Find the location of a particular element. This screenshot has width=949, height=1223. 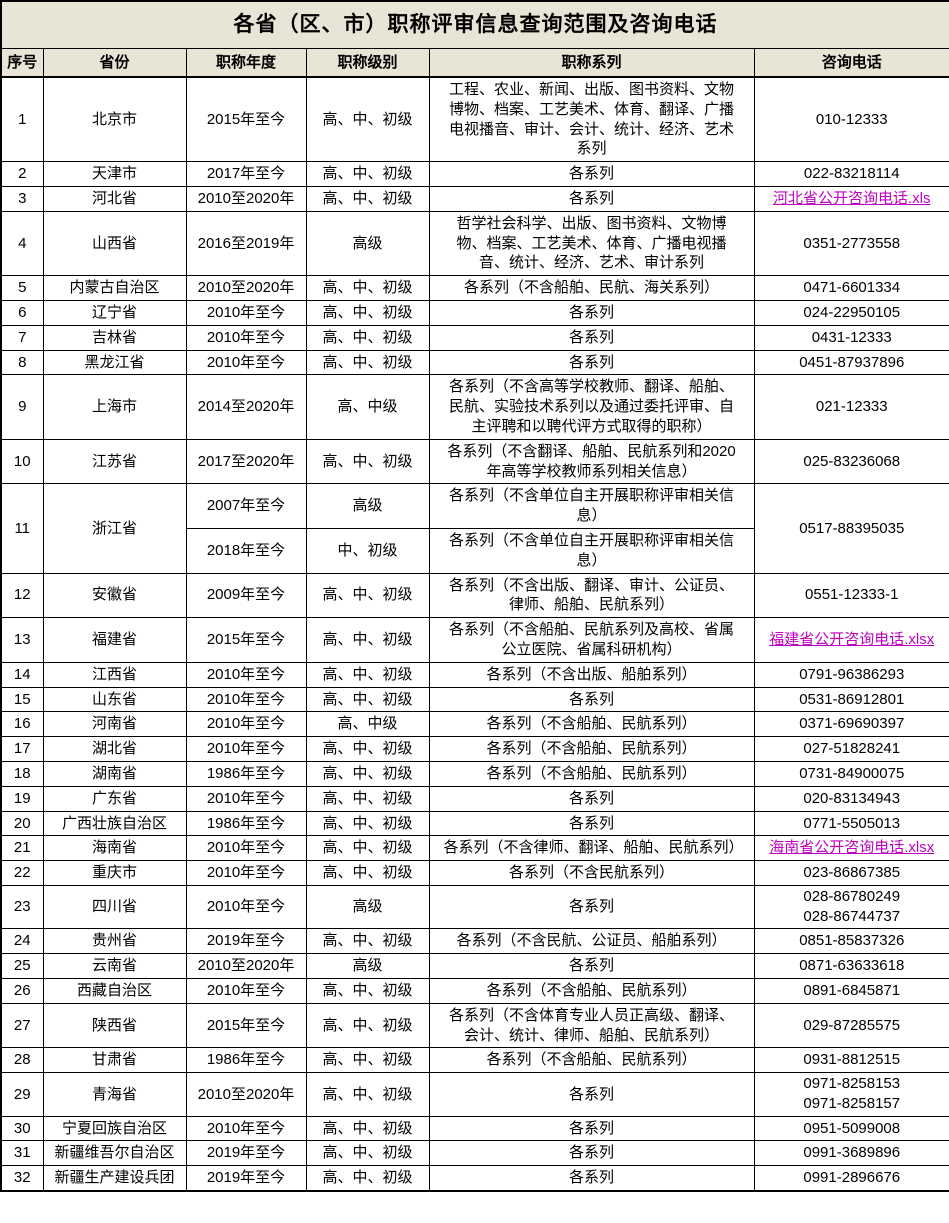

cell-no: 16 is located at coordinates (22, 724).